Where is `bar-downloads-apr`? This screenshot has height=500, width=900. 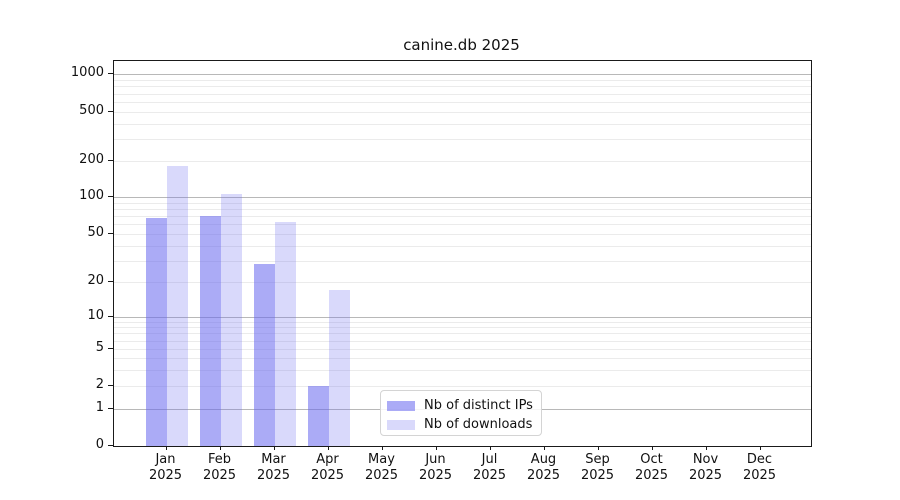 bar-downloads-apr is located at coordinates (339, 368).